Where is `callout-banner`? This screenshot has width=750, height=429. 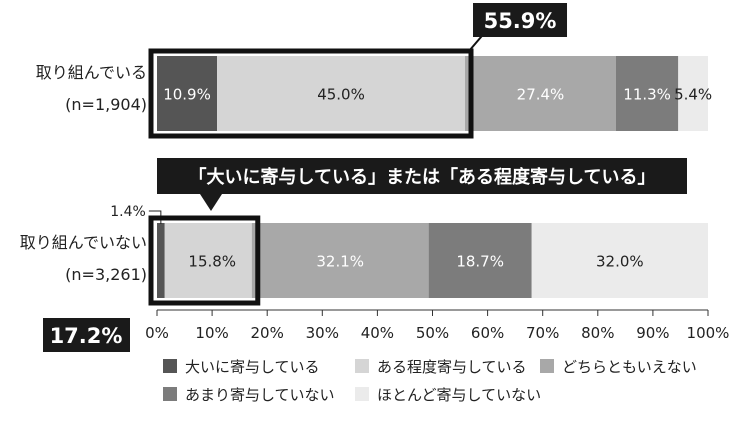 callout-banner is located at coordinates (422, 176).